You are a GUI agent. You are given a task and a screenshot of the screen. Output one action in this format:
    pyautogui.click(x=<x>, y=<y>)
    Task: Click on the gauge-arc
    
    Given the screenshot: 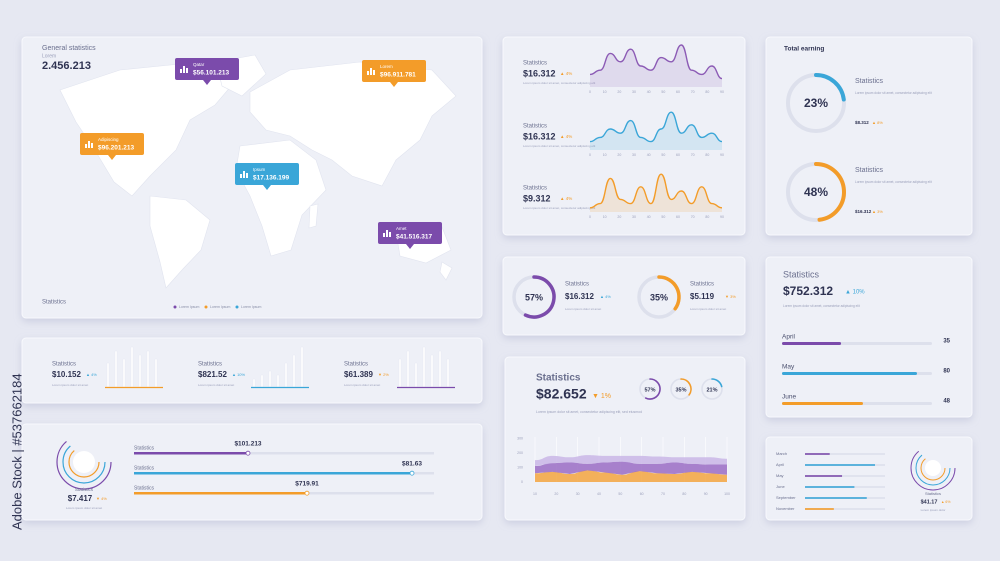 What is the action you would take?
    pyautogui.click(x=830, y=192)
    